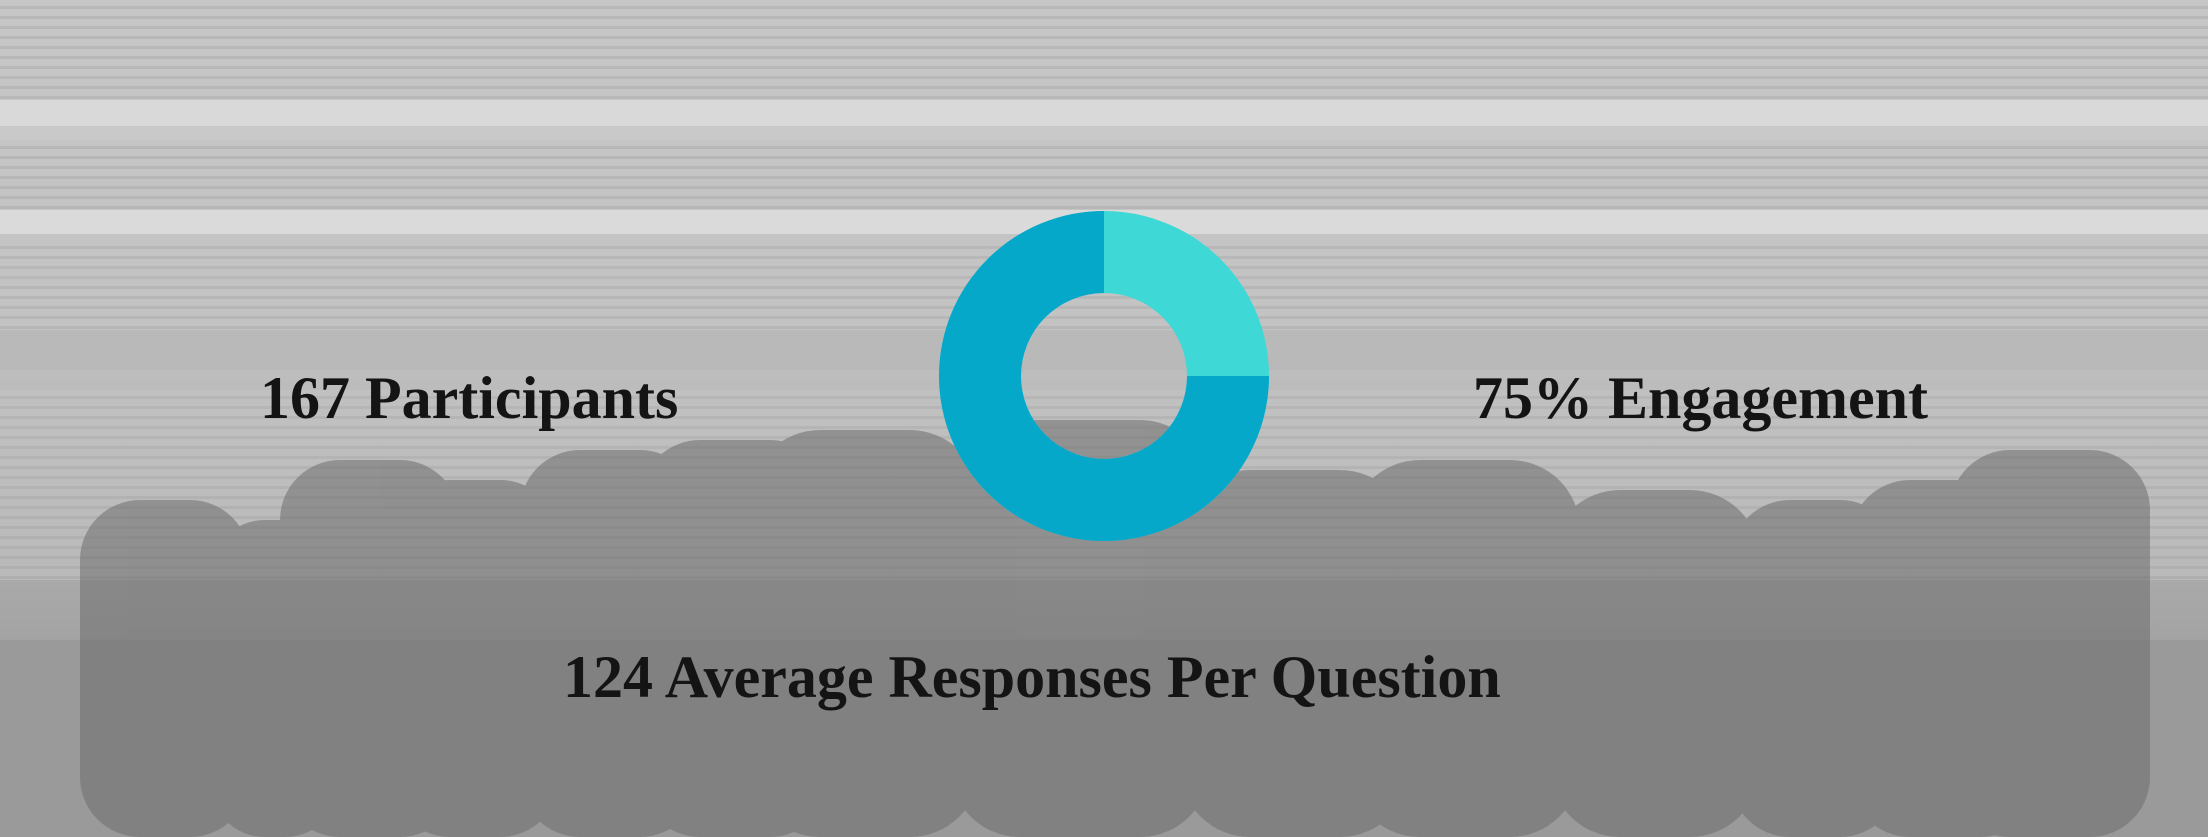 Image resolution: width=2208 pixels, height=837 pixels. Describe the element at coordinates (1700, 398) in the screenshot. I see `stat-engagement: 75% Engagement` at that location.